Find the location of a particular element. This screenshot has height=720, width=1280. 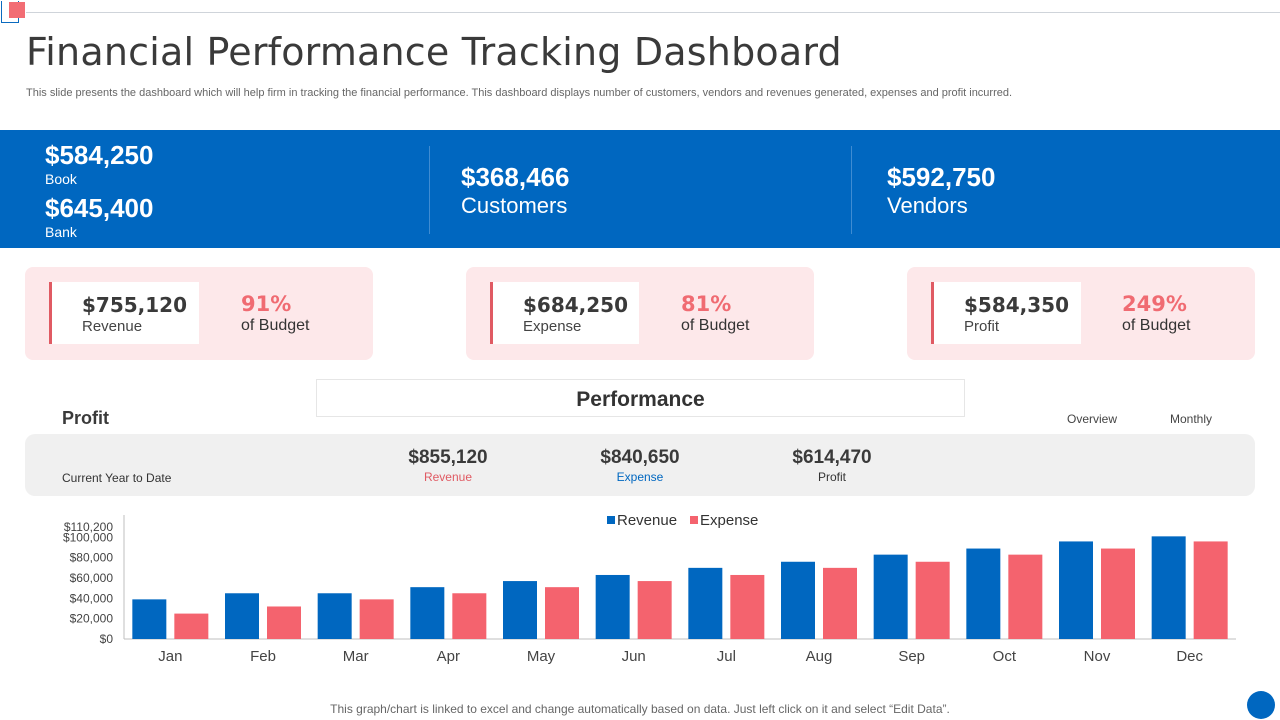

expense-bar-may is located at coordinates (562, 613).